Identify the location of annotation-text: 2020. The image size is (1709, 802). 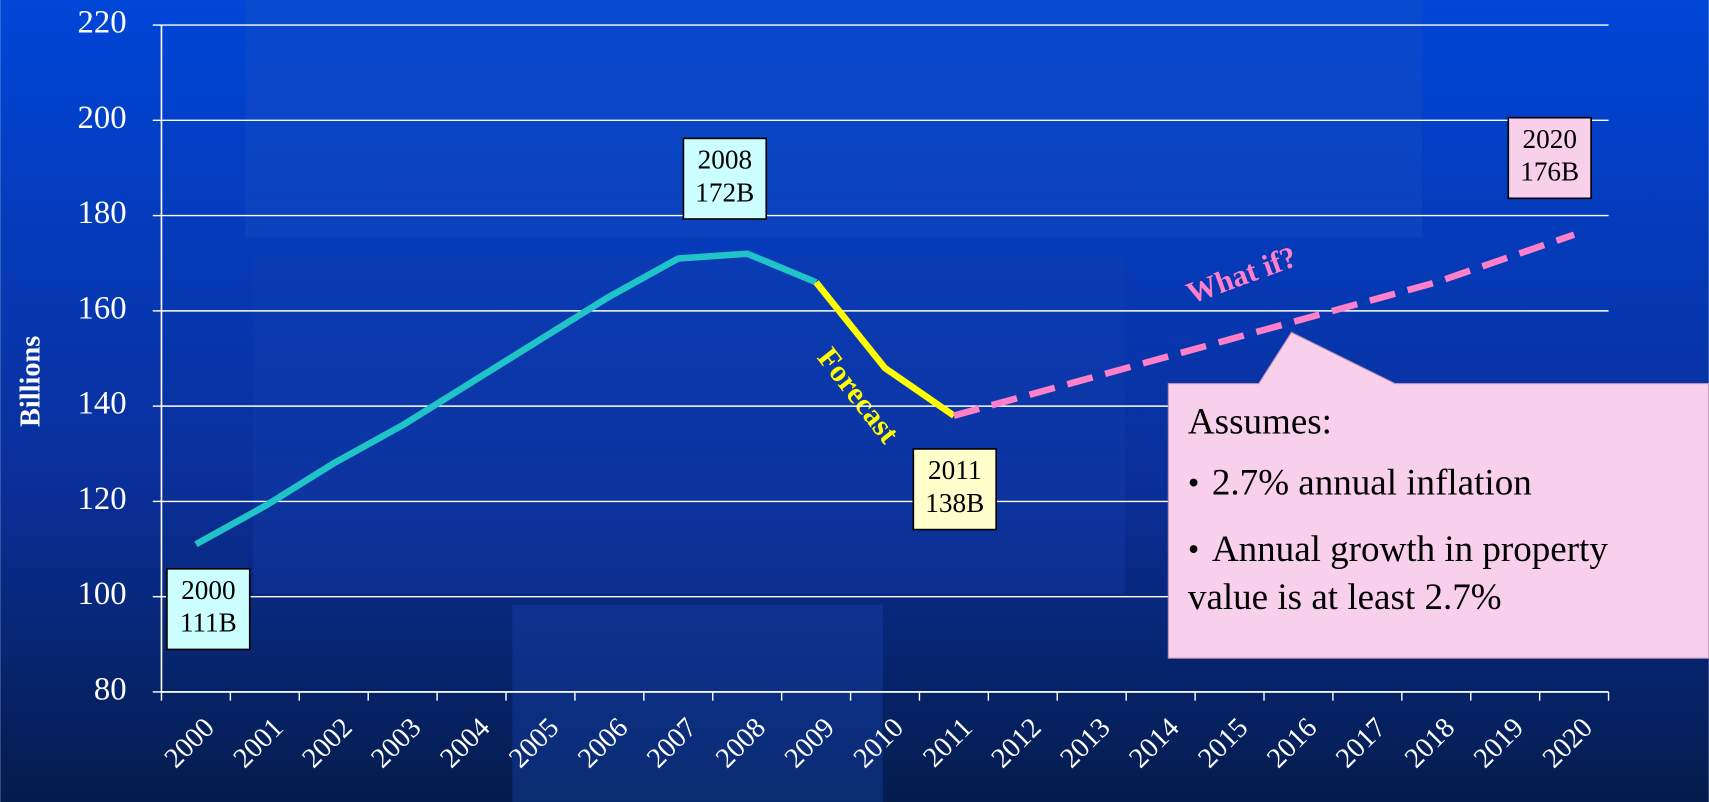
(1549, 139).